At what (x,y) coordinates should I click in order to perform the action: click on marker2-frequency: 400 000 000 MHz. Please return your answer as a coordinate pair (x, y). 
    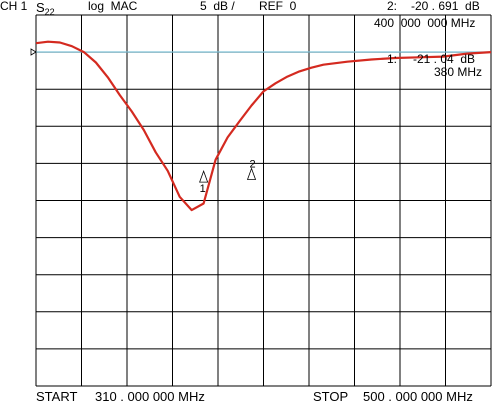
    Looking at the image, I should click on (425, 23).